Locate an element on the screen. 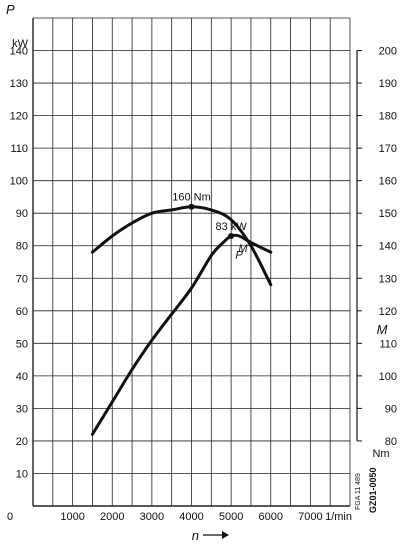  y-left-tick-label: 100 is located at coordinates (19, 182).